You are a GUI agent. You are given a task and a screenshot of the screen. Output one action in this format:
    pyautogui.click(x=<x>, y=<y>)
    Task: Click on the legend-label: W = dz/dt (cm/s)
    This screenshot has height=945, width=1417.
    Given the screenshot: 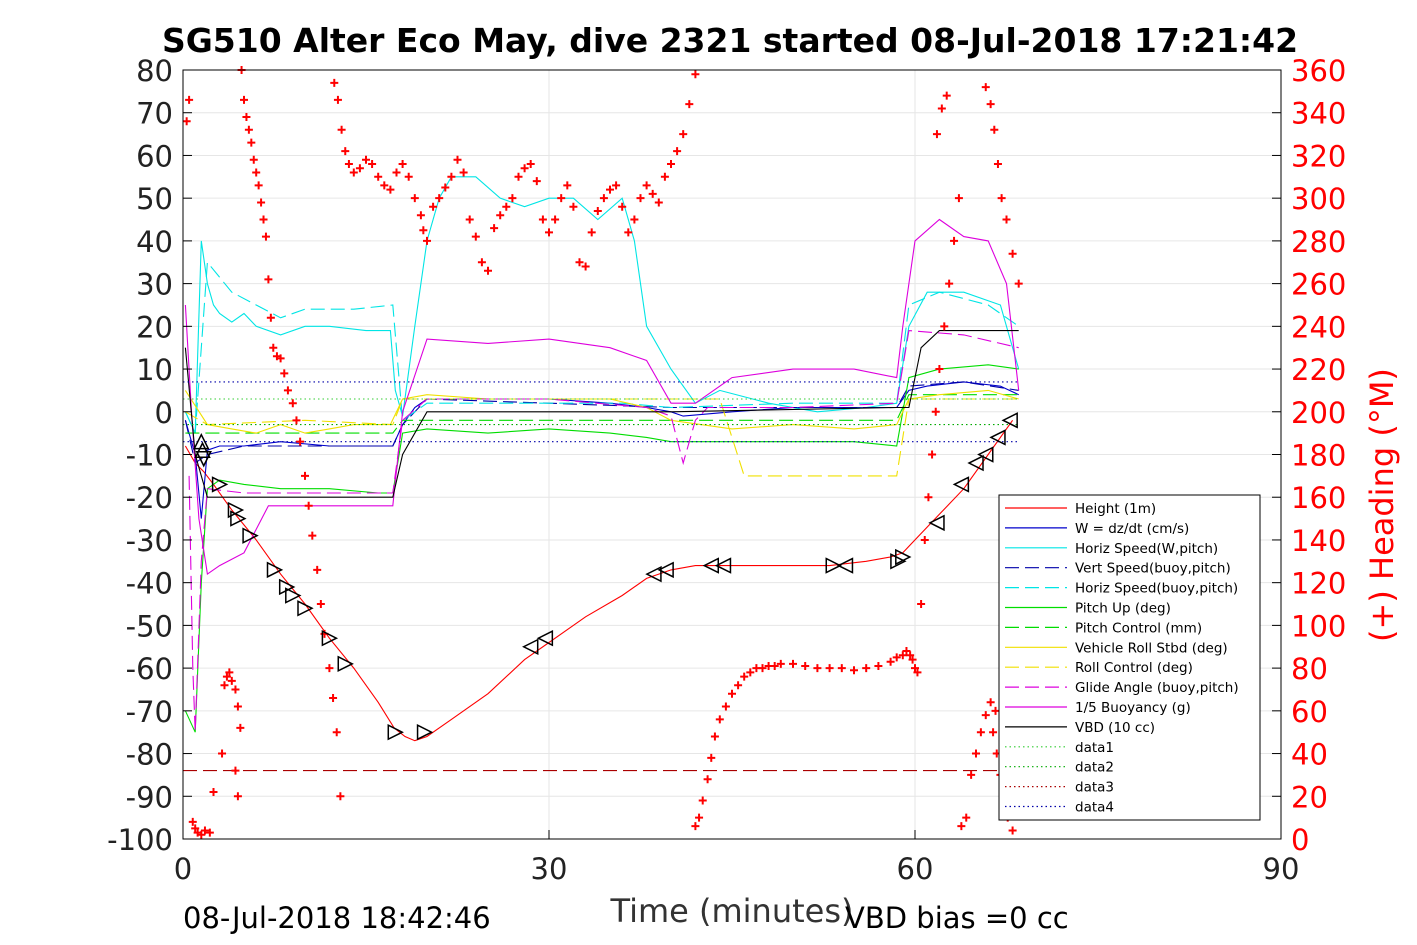 What is the action you would take?
    pyautogui.click(x=1132, y=529)
    